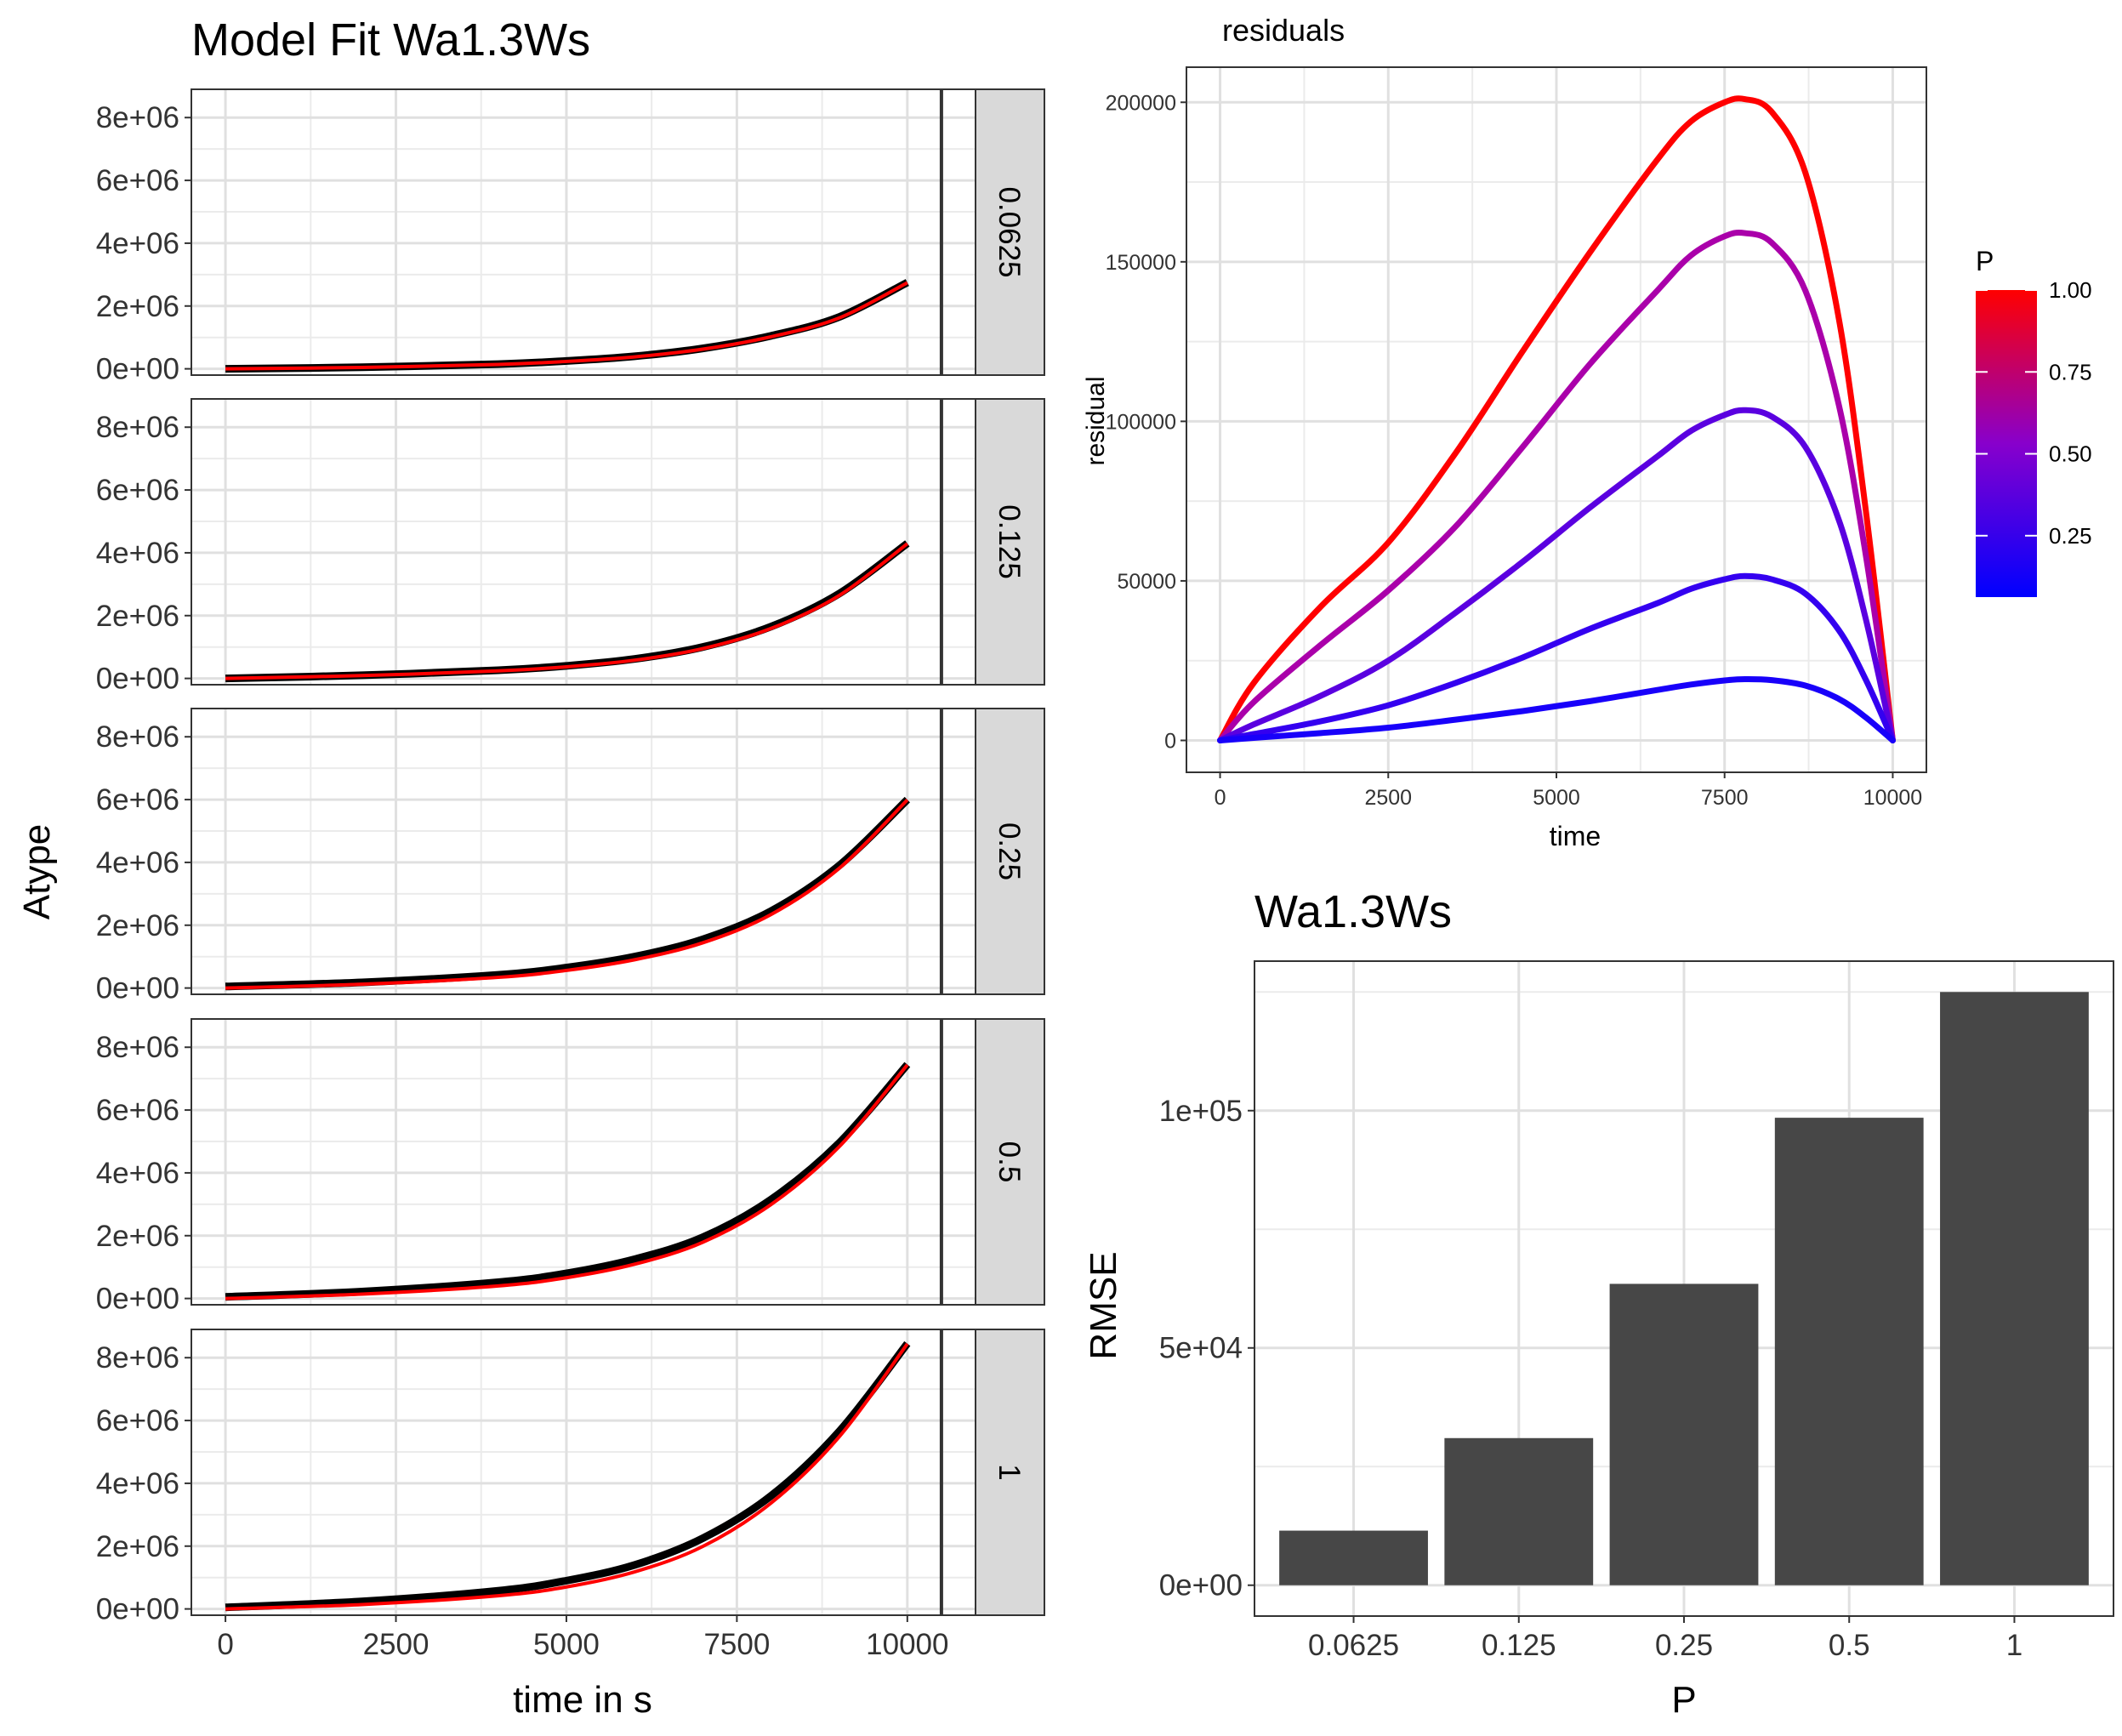 This screenshot has height=1736, width=2122. Describe the element at coordinates (1985, 261) in the screenshot. I see `legend-title: P` at that location.